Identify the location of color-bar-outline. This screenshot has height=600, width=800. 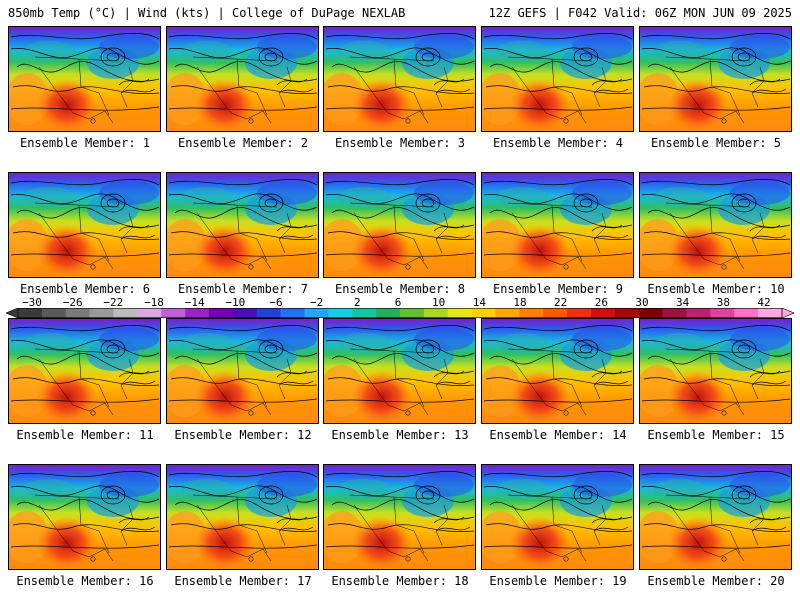
(400, 313).